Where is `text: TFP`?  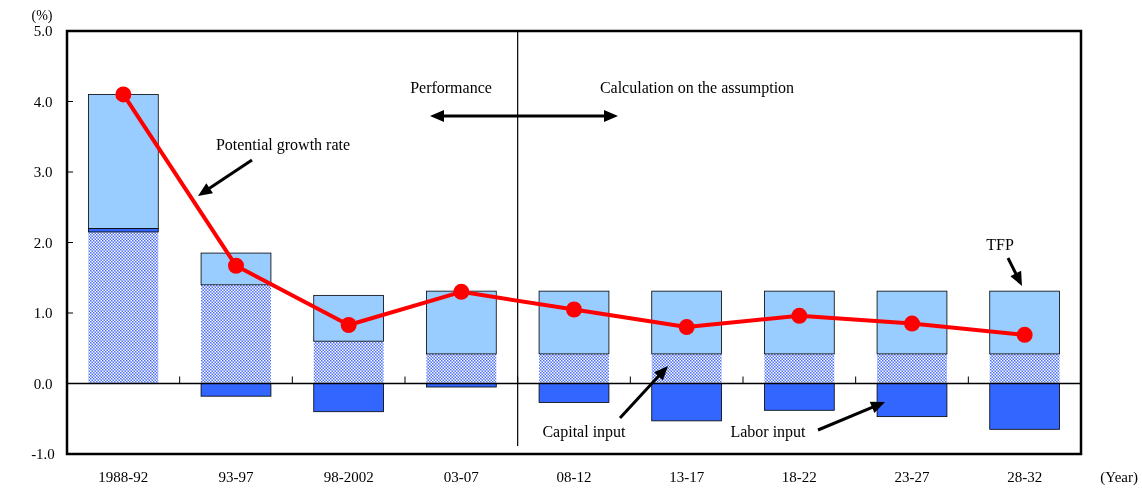
text: TFP is located at coordinates (1000, 244).